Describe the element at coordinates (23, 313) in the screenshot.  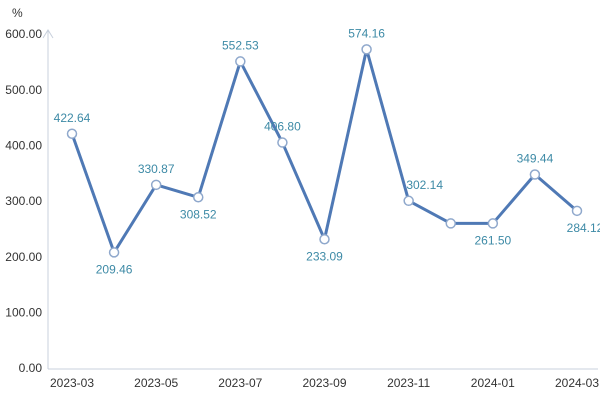
I see `y-tick-label: 100.00` at that location.